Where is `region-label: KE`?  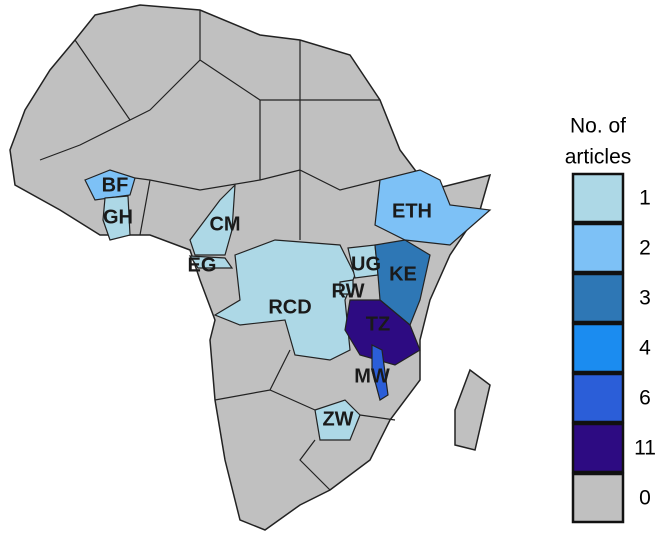 region-label: KE is located at coordinates (403, 274).